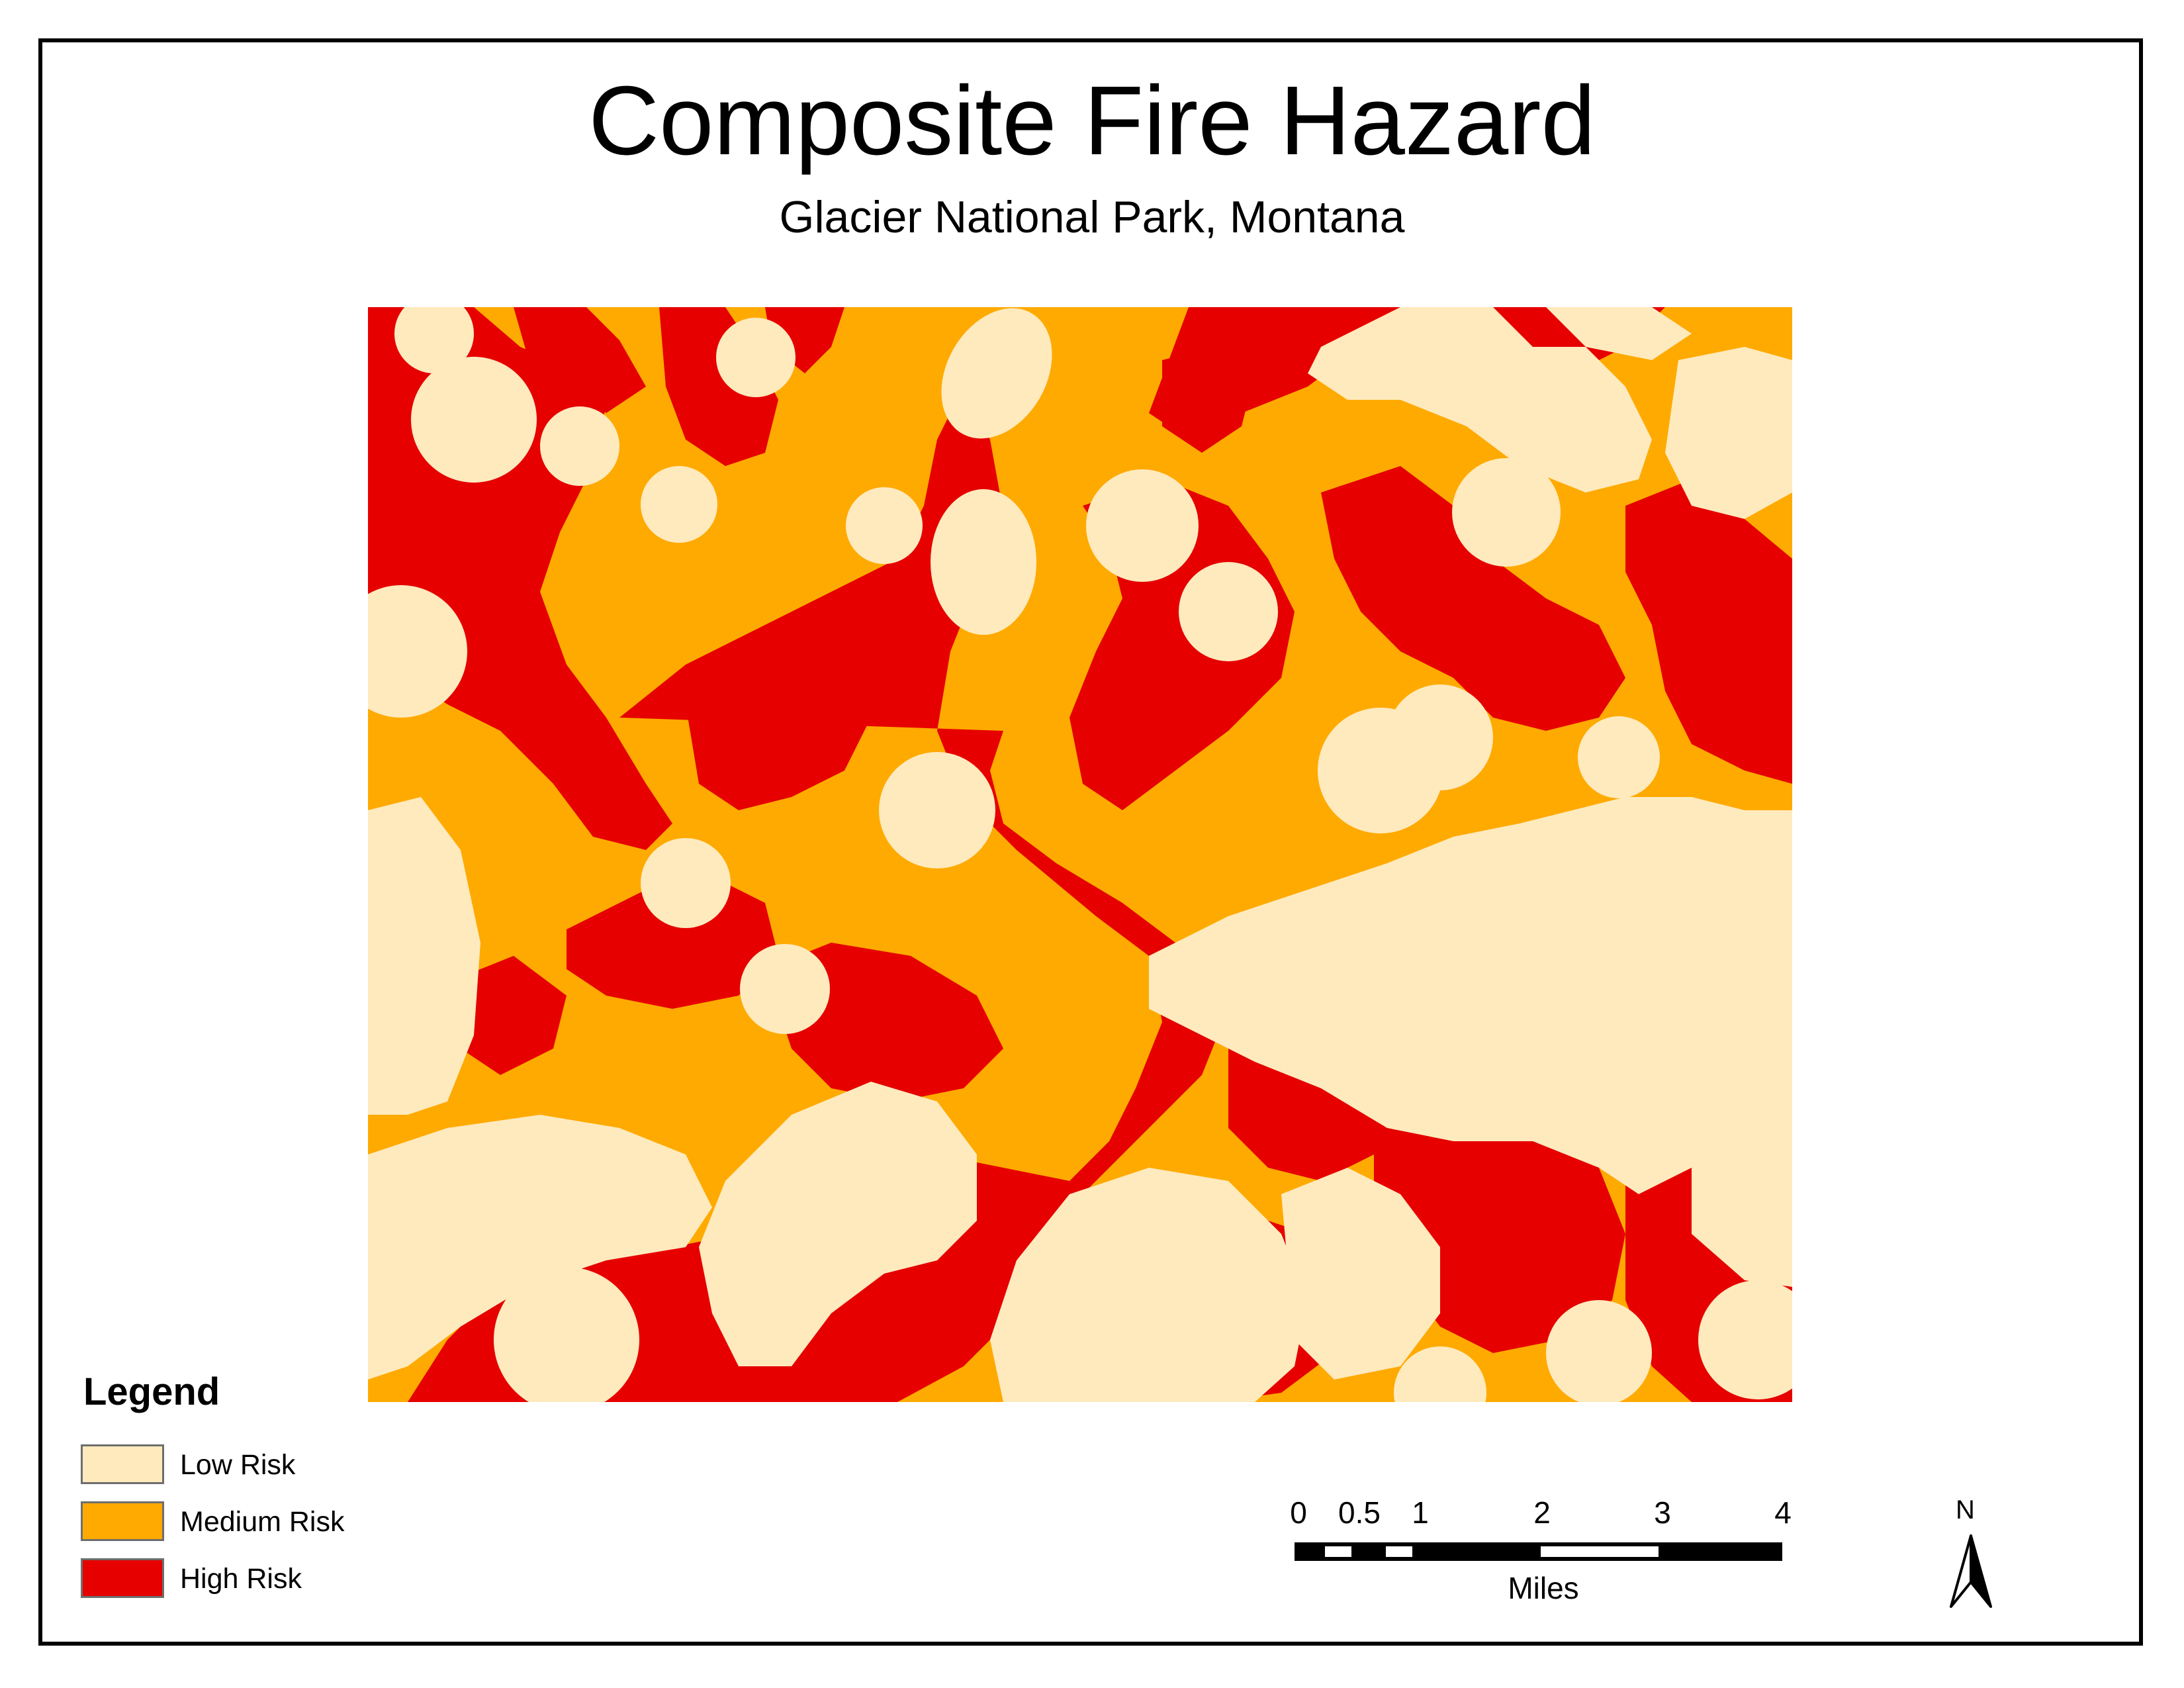 The image size is (2184, 1688). Describe the element at coordinates (1542, 1512) in the screenshot. I see `scale-tick-2: 2` at that location.